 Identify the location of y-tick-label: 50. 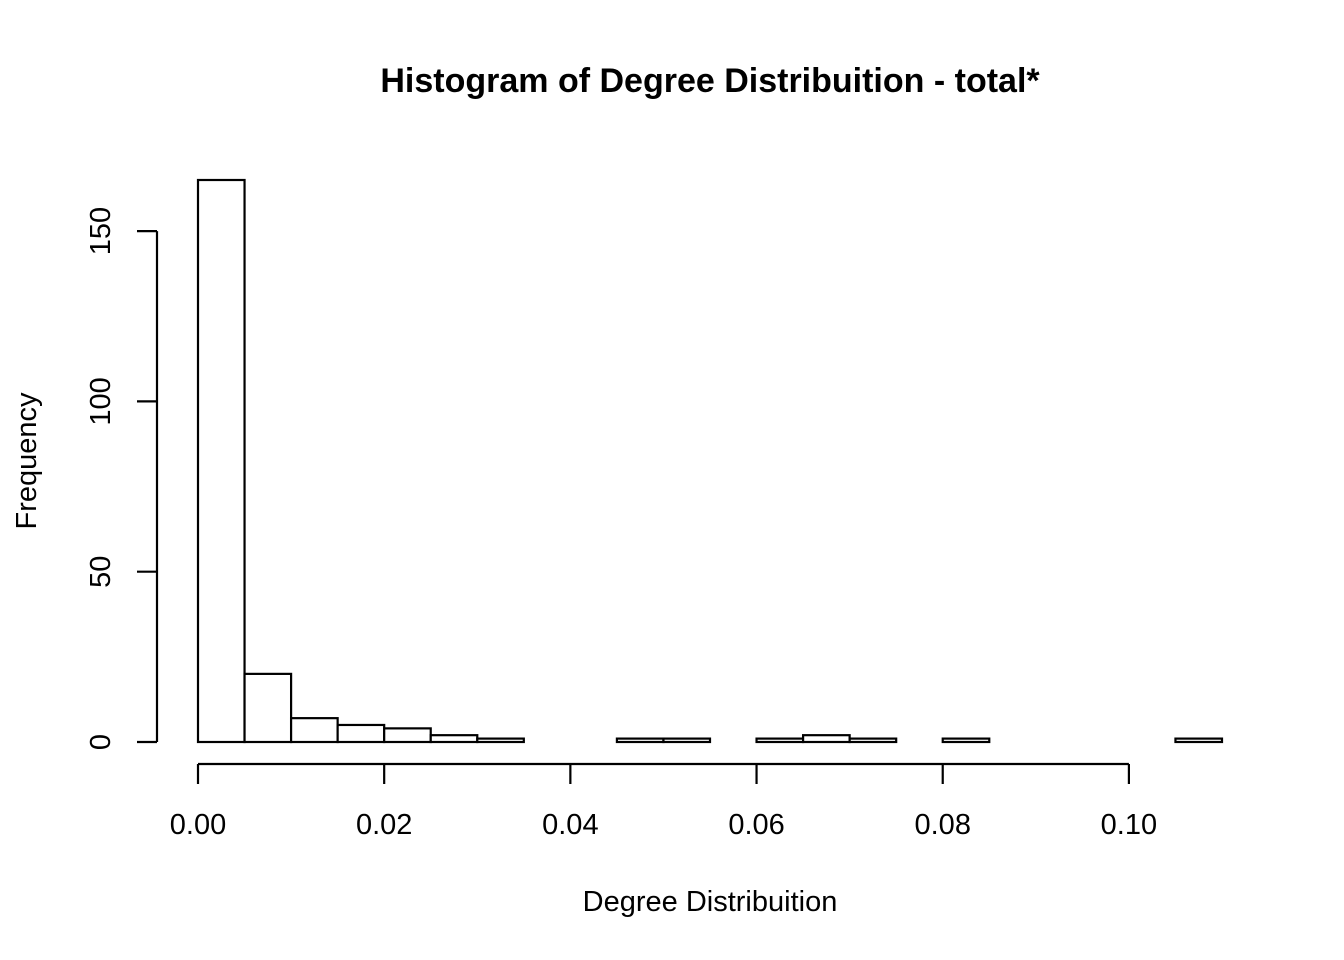
(101, 572).